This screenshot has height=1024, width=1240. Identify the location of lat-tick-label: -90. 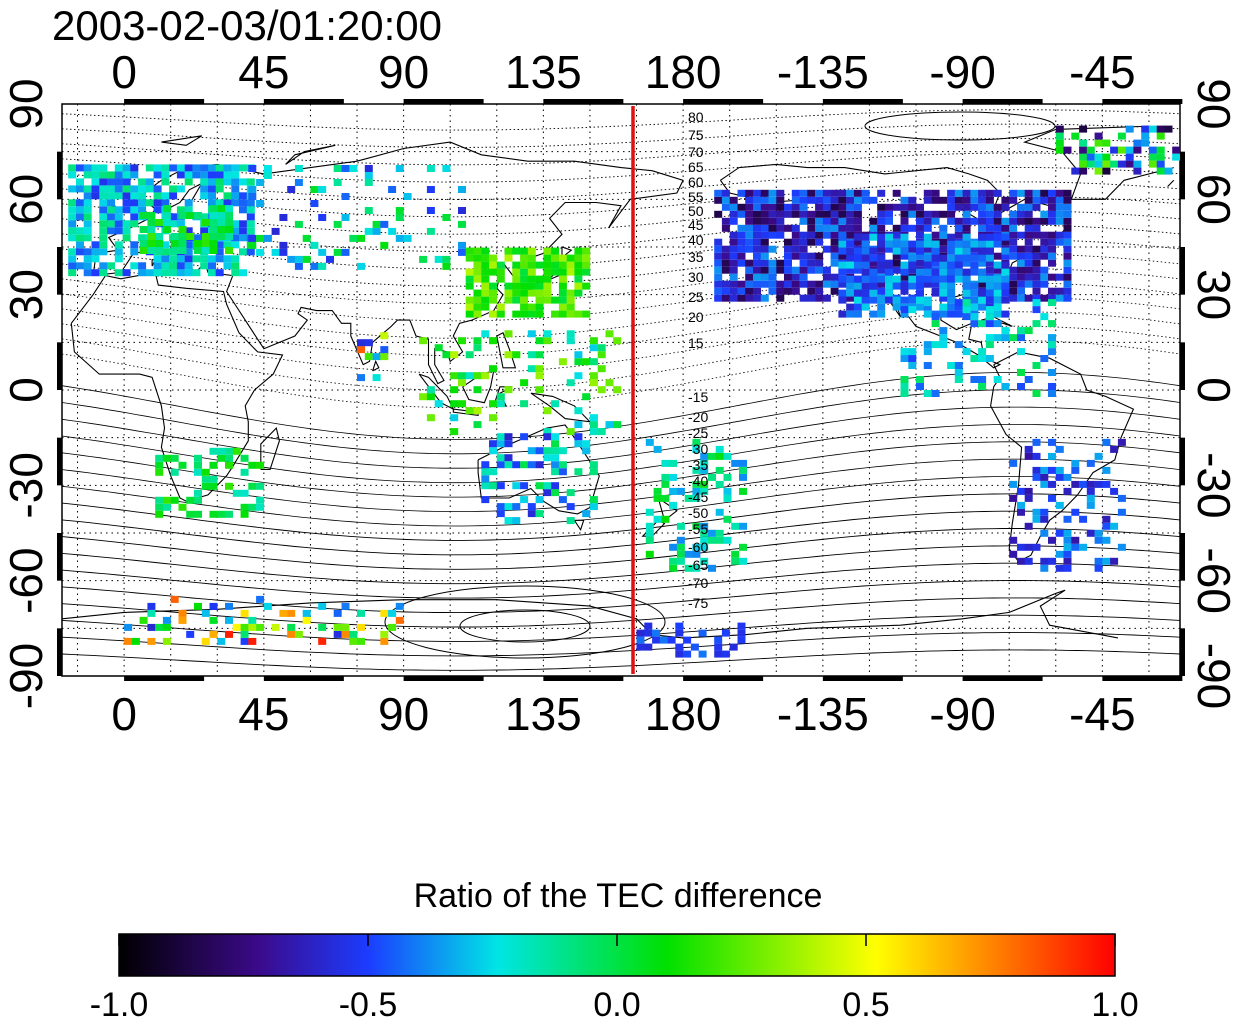
(26, 676).